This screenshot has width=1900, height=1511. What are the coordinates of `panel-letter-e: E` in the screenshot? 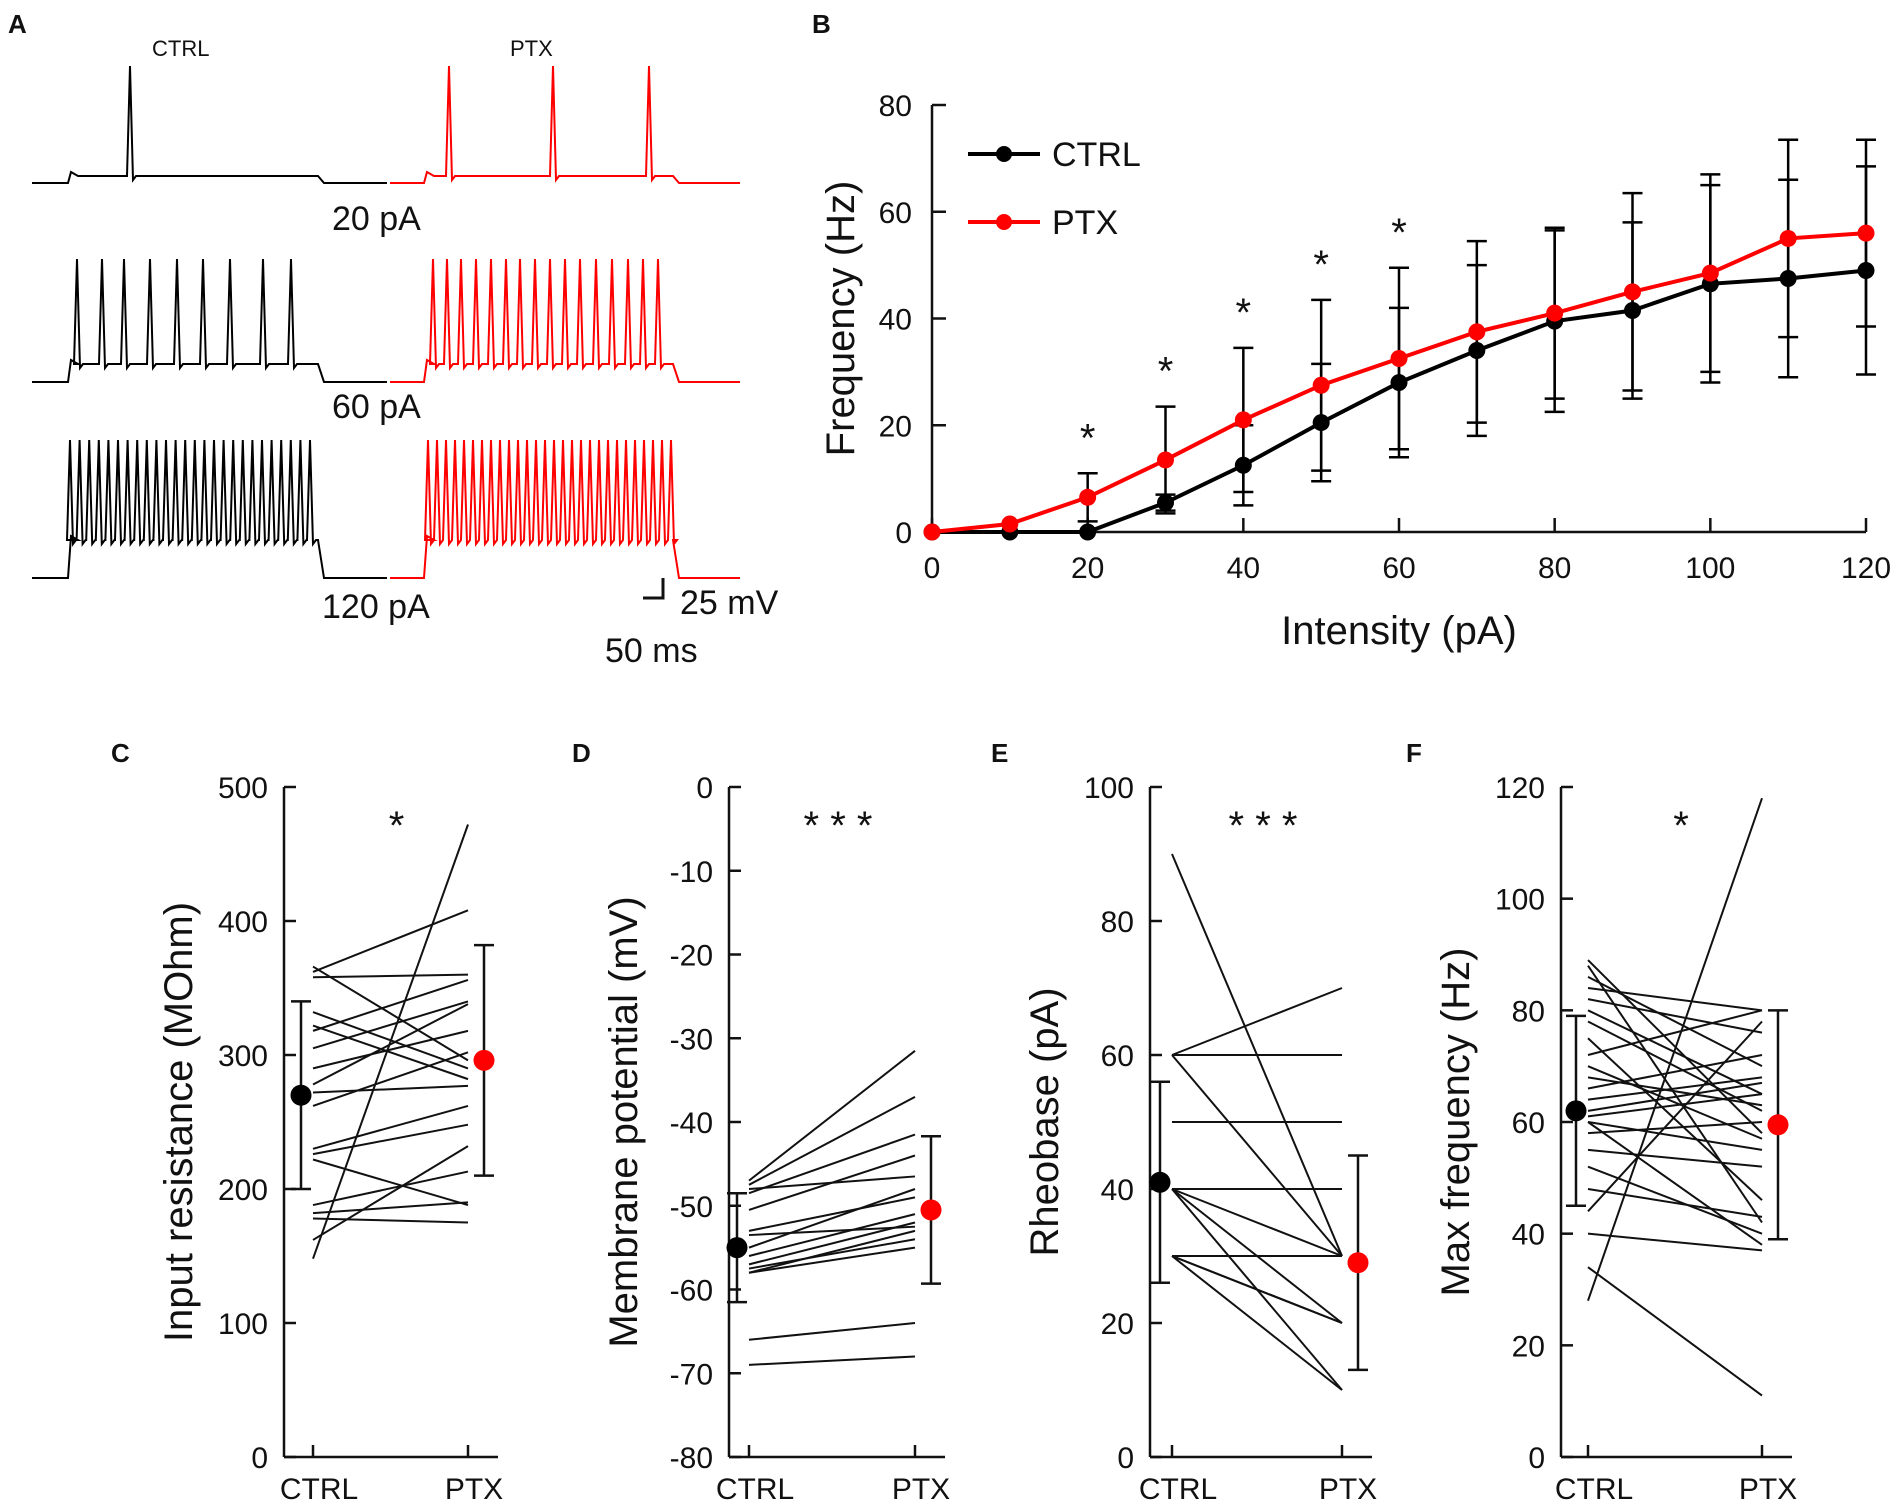 It's located at (999, 753).